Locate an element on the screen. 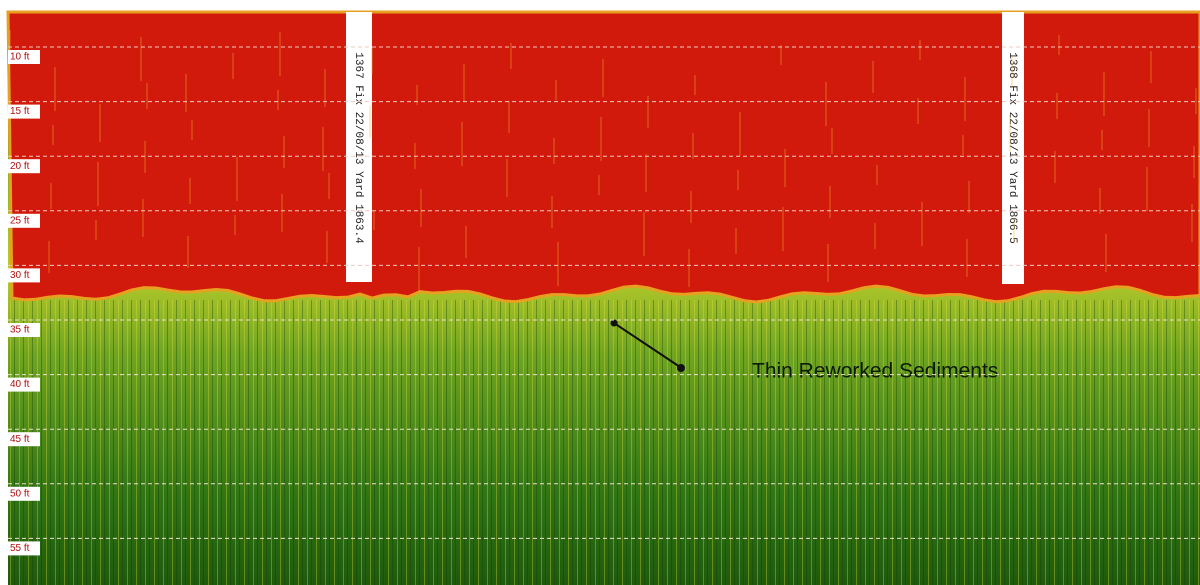 This screenshot has height=585, width=1200. depth-label: 40 ft is located at coordinates (20, 384).